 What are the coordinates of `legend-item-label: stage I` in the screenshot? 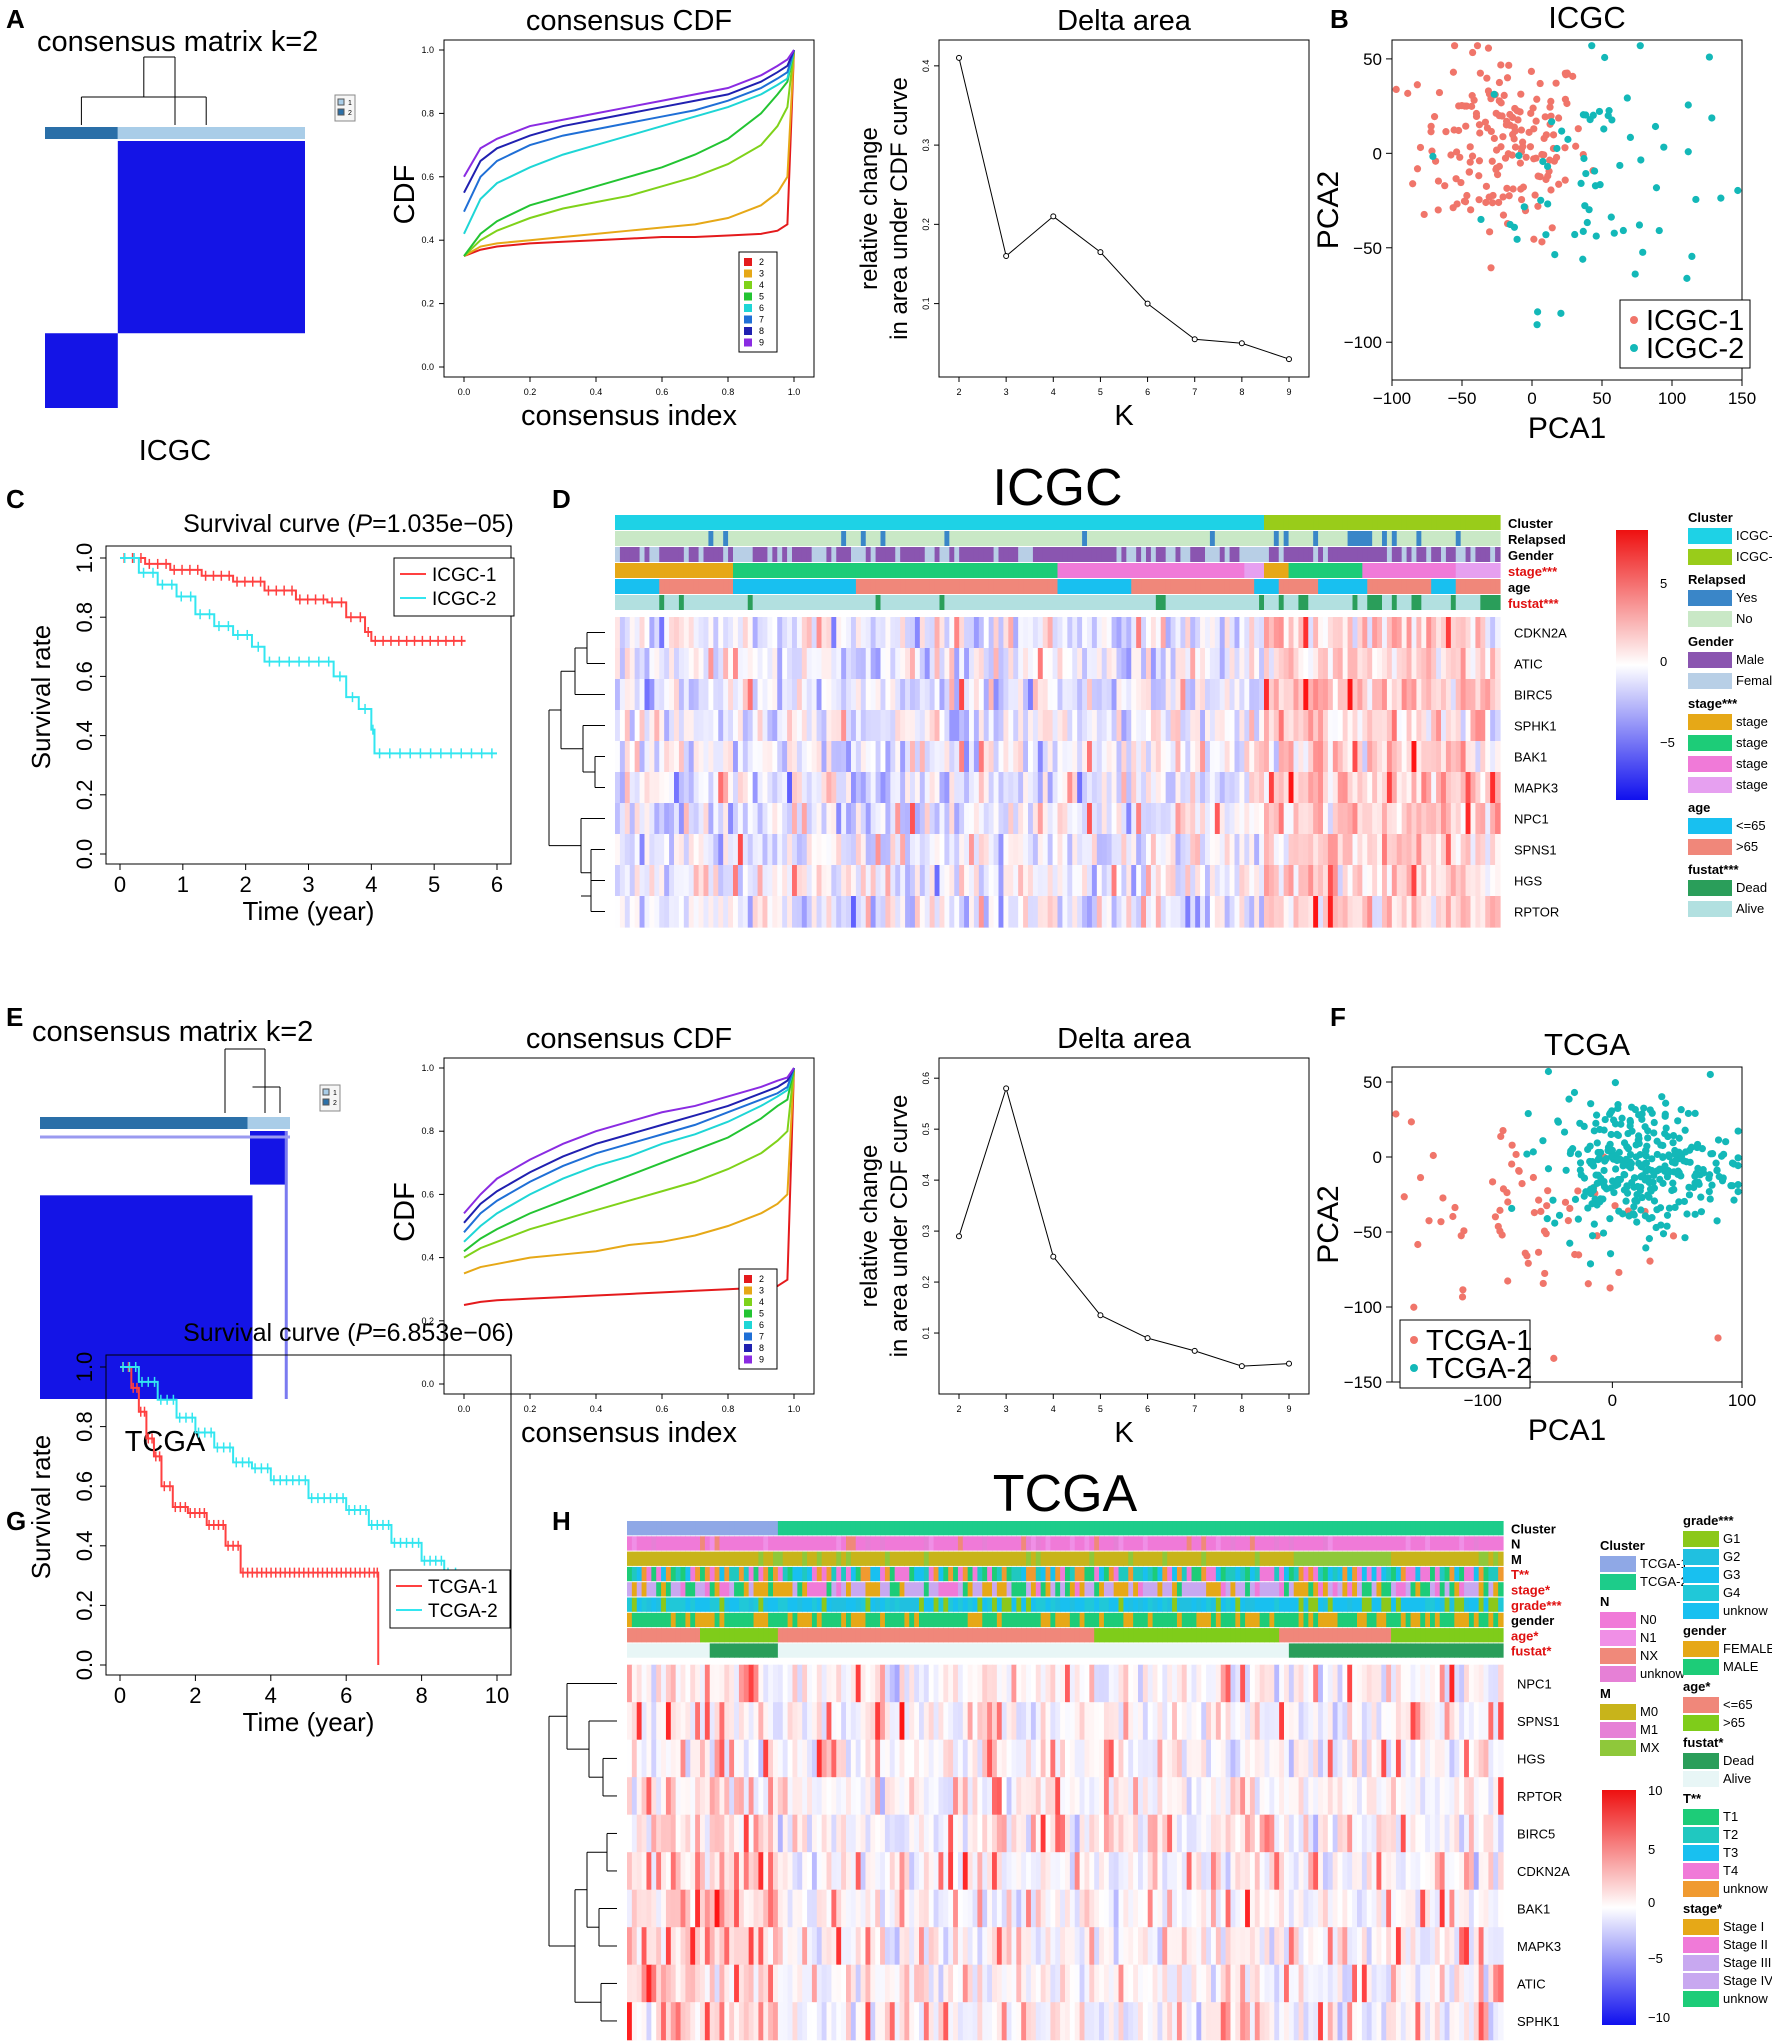 It's located at (1754, 721).